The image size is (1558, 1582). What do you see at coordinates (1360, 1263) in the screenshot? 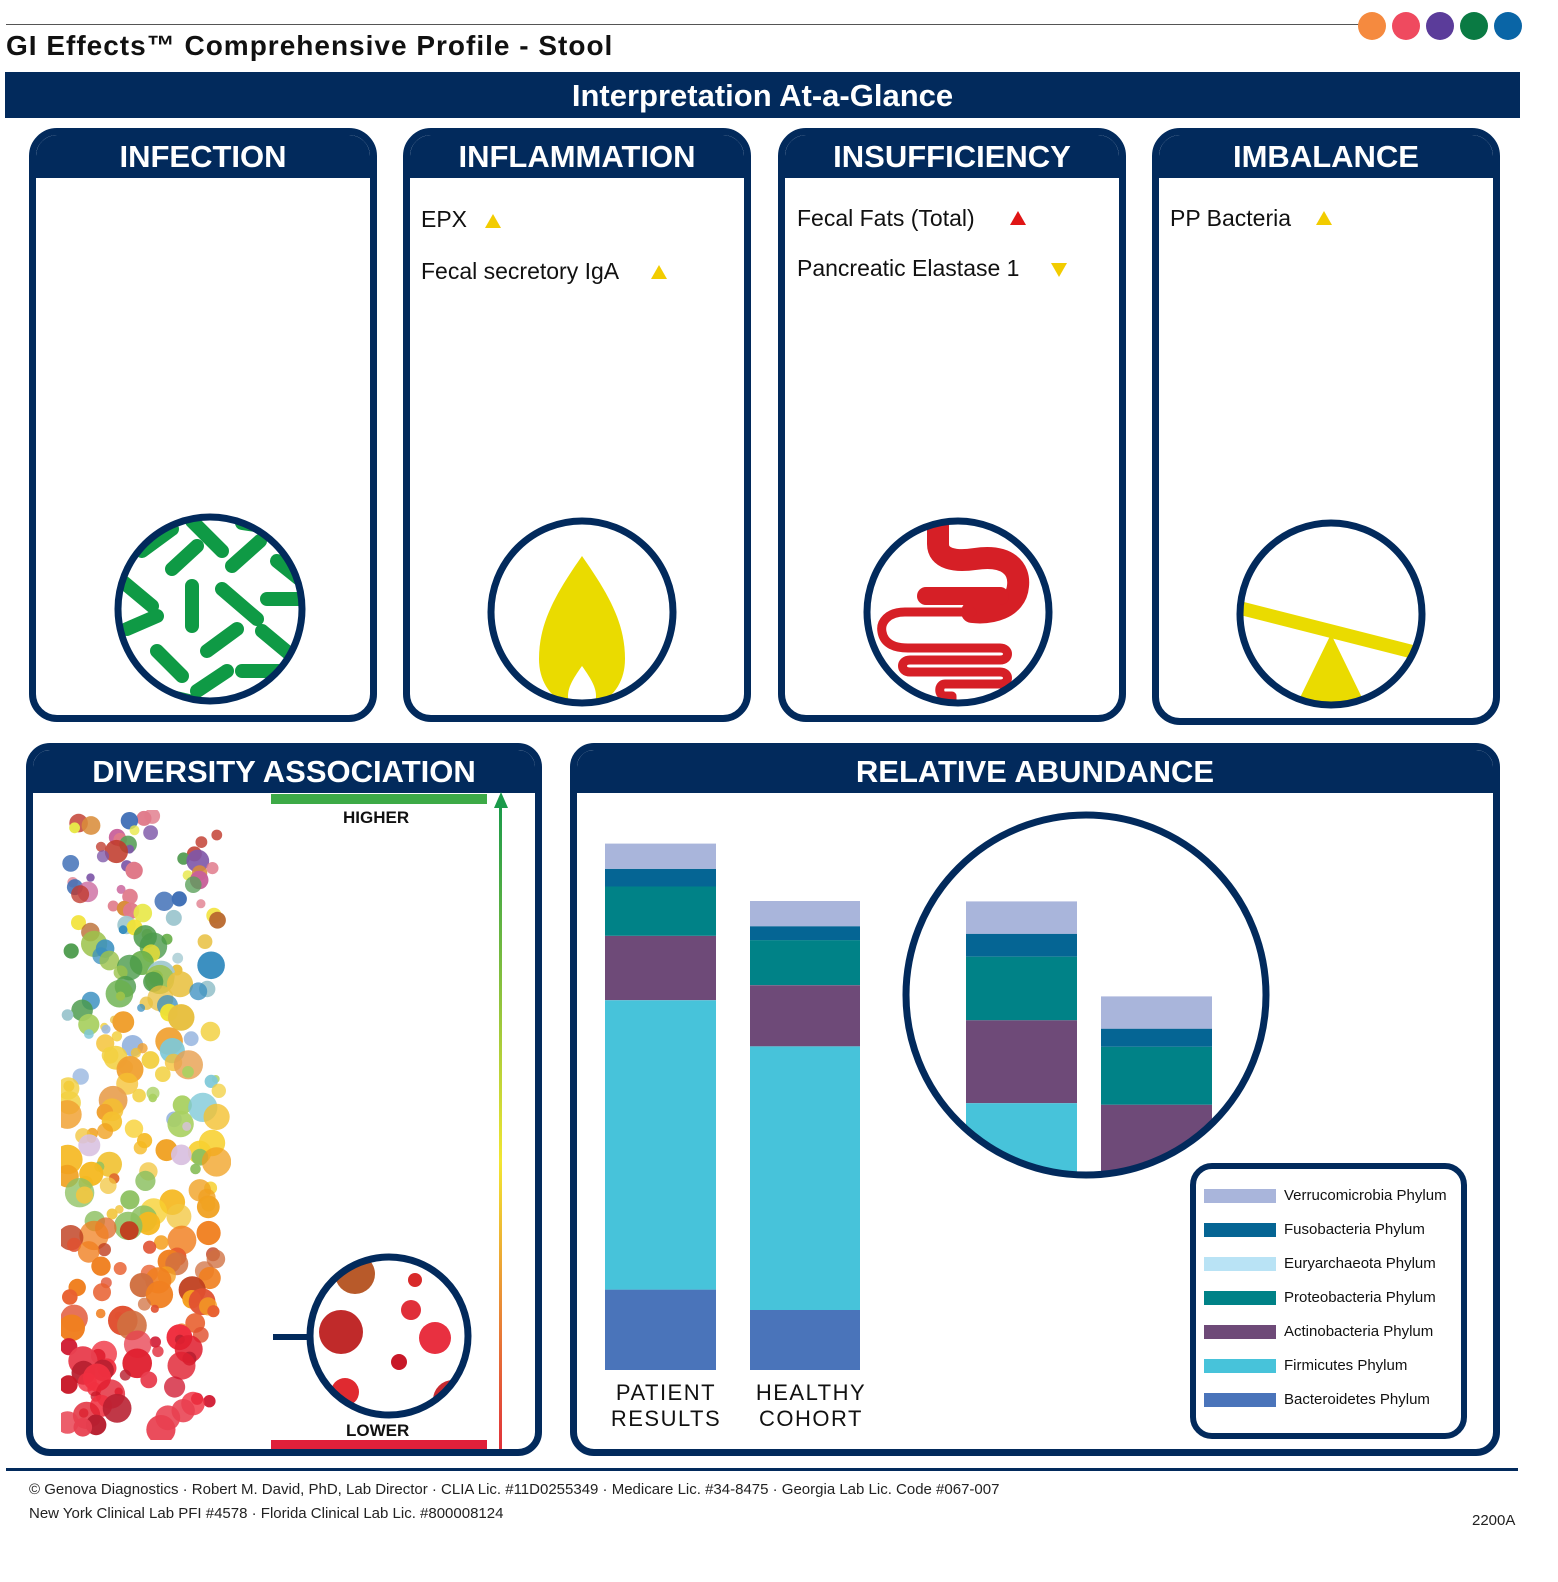
I see `legend-label: Euryarchaeota Phylum` at bounding box center [1360, 1263].